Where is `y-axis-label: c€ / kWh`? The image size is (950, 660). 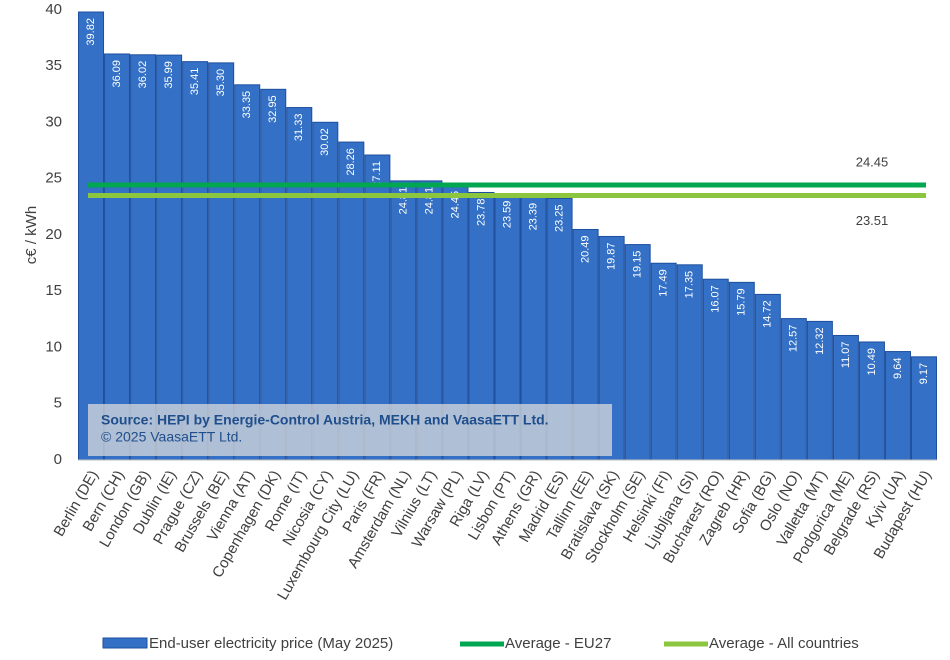 y-axis-label: c€ / kWh is located at coordinates (31, 235).